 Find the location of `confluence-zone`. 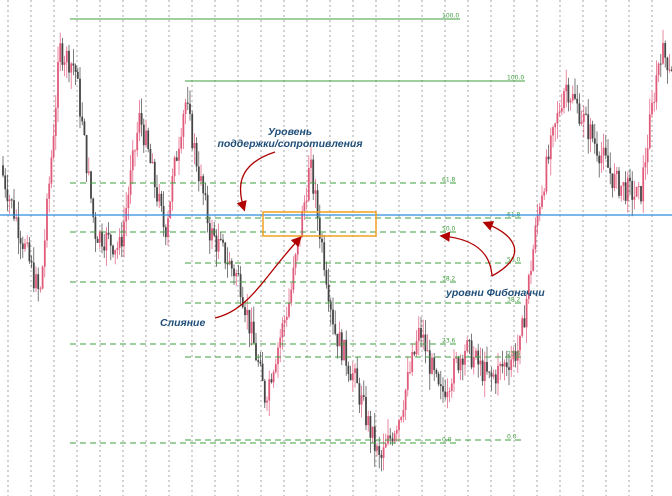

confluence-zone is located at coordinates (319, 224).